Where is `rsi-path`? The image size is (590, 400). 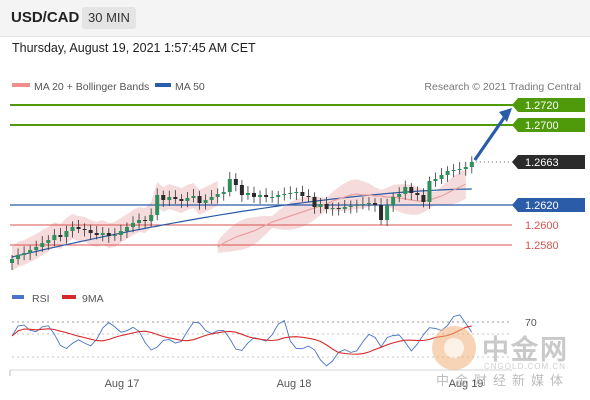 rsi-path is located at coordinates (242, 340).